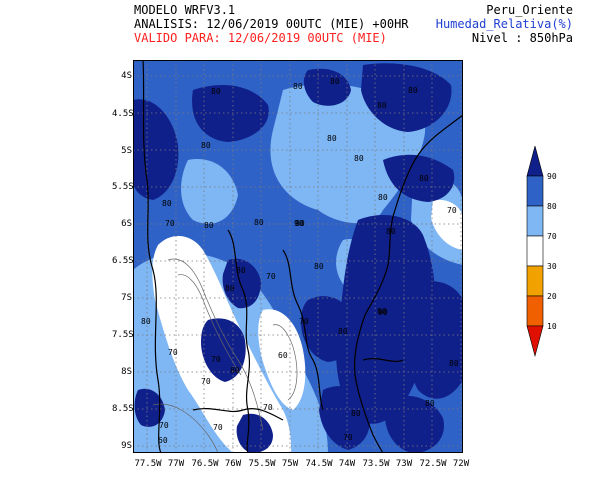 The image size is (600, 500). Describe the element at coordinates (433, 464) in the screenshot. I see `x-tick-label: 72.5W` at that location.